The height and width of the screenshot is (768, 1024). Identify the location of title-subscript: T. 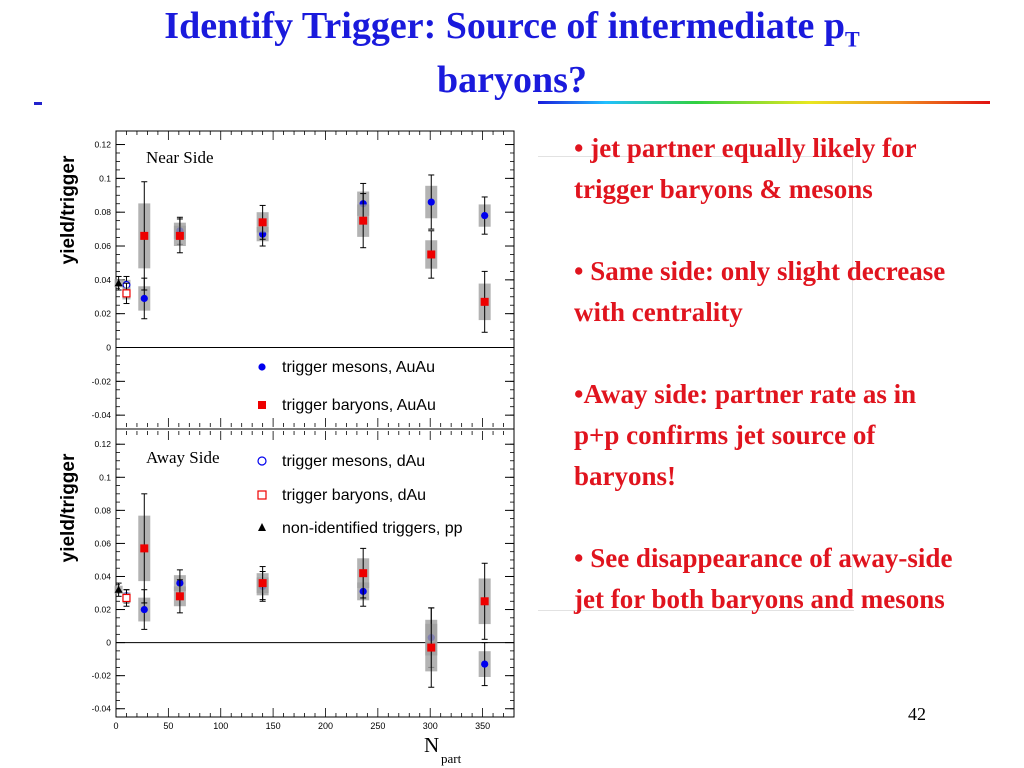
(852, 39).